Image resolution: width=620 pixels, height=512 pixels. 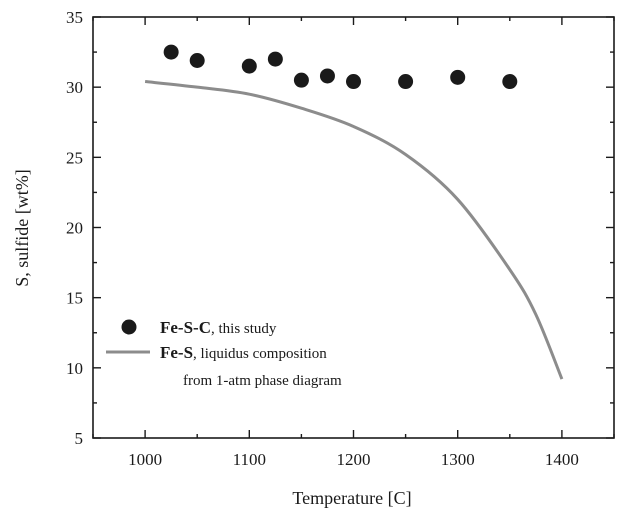 What do you see at coordinates (74, 157) in the screenshot?
I see `y-tick-label: 25` at bounding box center [74, 157].